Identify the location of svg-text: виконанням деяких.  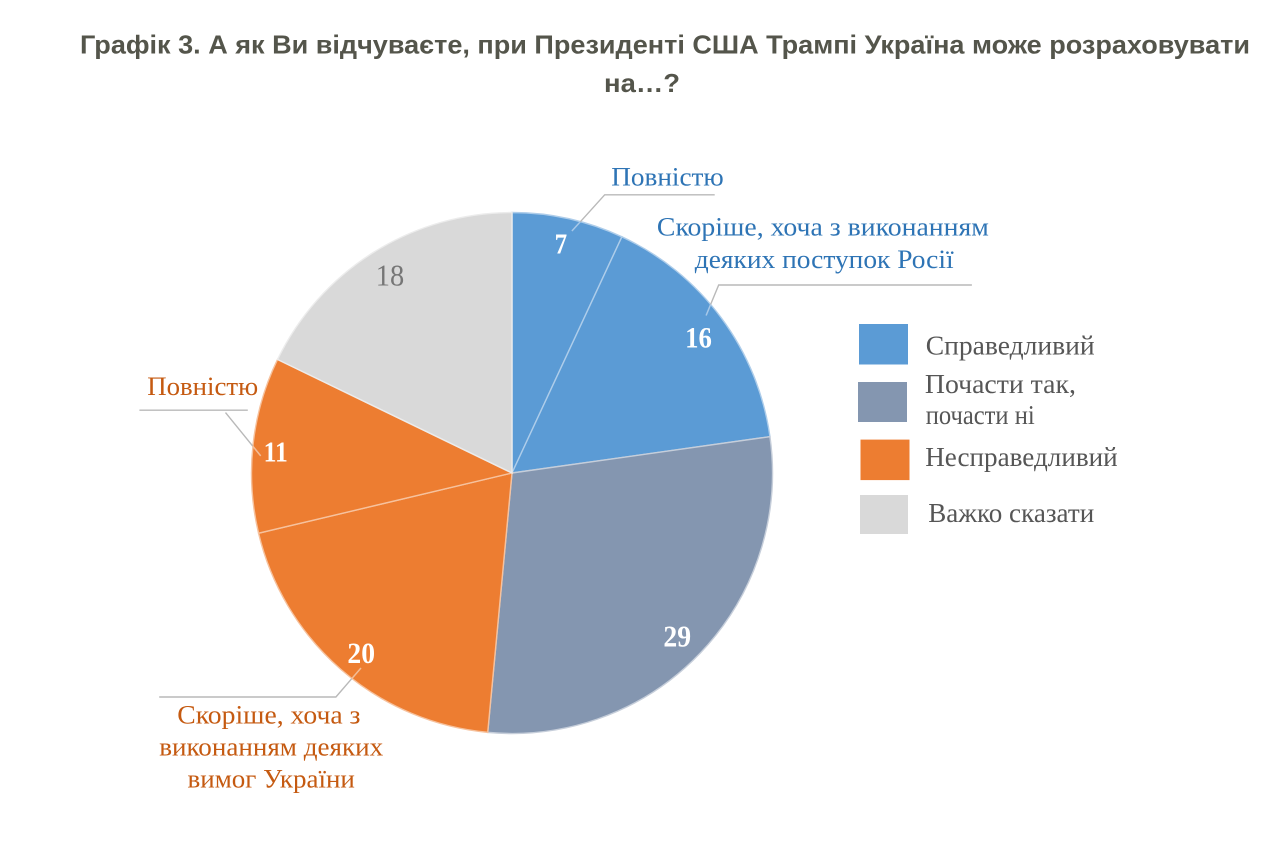
(271, 747).